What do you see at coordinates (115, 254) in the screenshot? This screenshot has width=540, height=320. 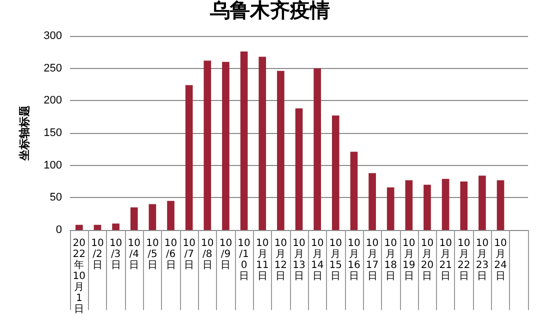 I see `x-tick-label: 10/3日` at bounding box center [115, 254].